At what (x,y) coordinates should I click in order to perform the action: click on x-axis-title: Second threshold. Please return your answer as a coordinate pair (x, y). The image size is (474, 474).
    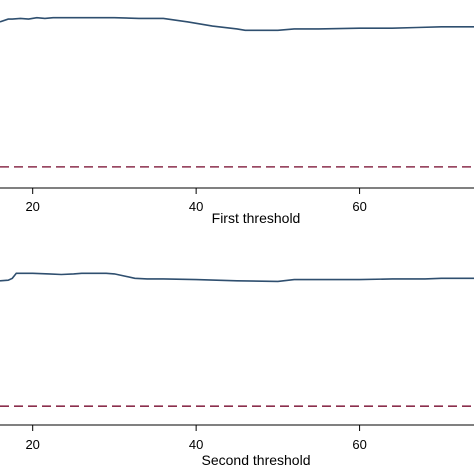
    Looking at the image, I should click on (256, 460).